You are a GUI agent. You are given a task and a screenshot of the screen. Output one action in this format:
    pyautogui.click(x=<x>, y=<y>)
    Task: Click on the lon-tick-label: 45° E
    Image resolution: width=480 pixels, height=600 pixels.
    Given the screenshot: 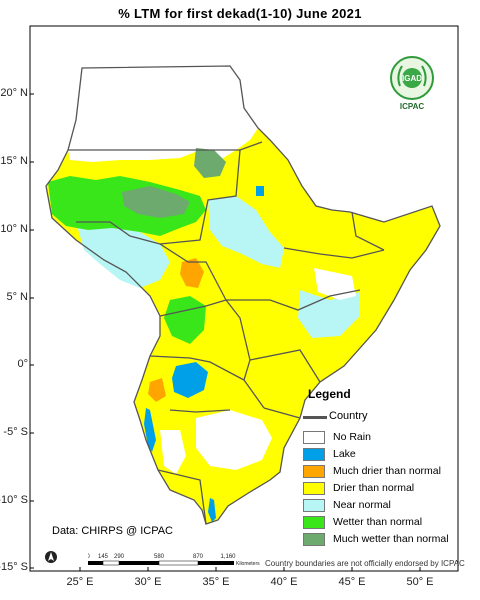 What is the action you would take?
    pyautogui.click(x=352, y=582)
    